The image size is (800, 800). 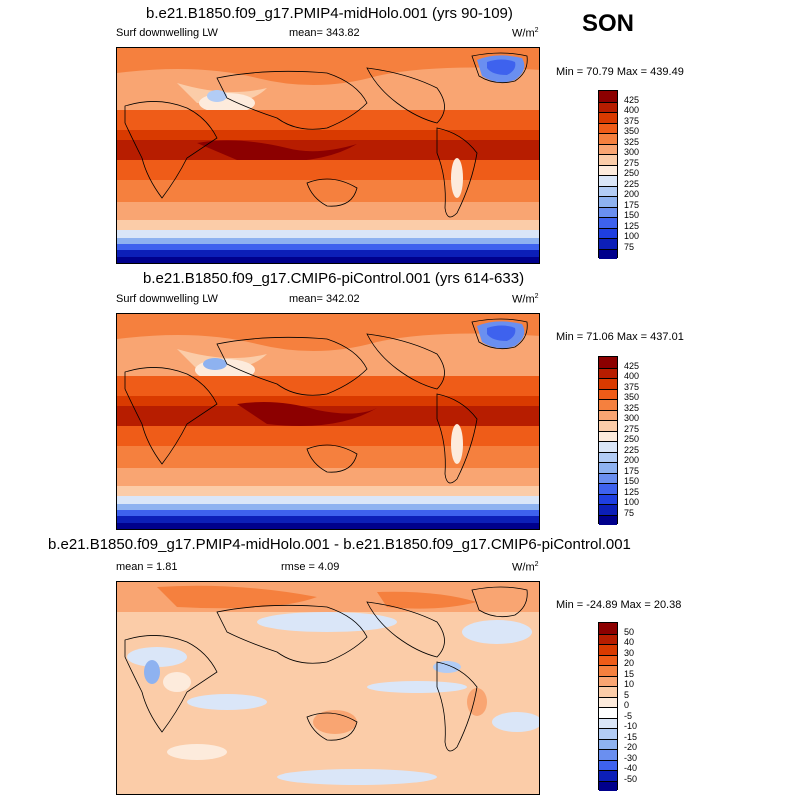 I want to click on panel-3-rmse-label: rmse = 4.09, so click(x=310, y=567).